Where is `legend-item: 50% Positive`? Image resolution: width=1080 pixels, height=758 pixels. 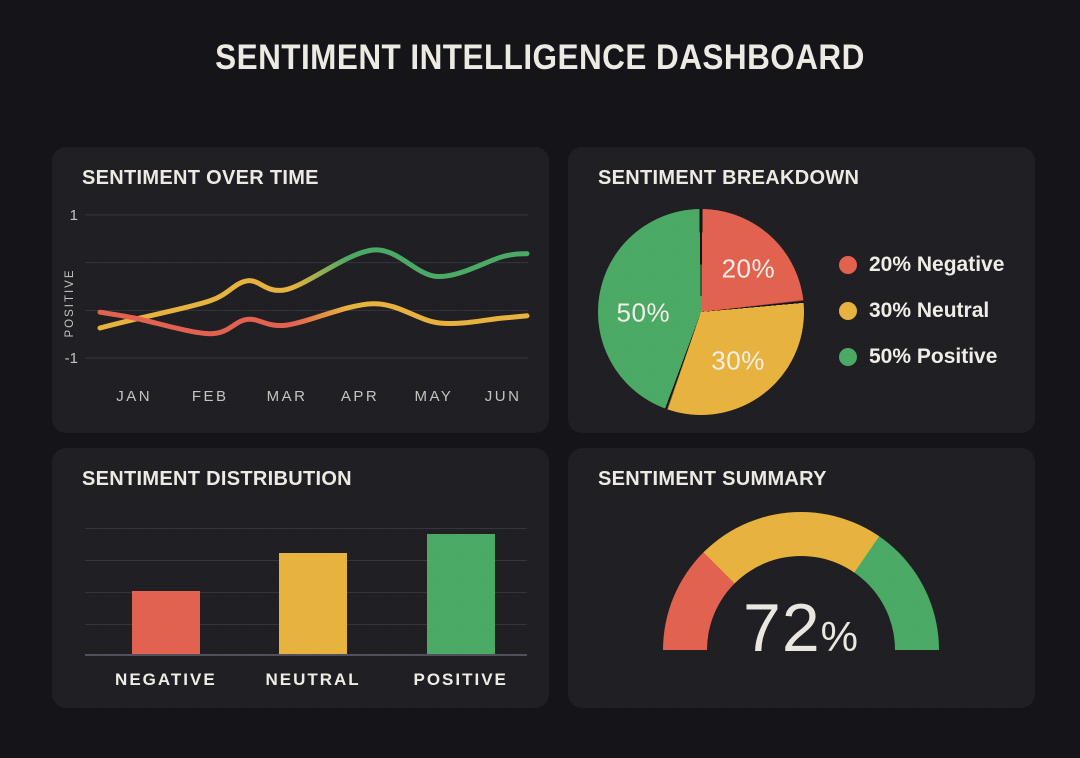 legend-item: 50% Positive is located at coordinates (921, 357).